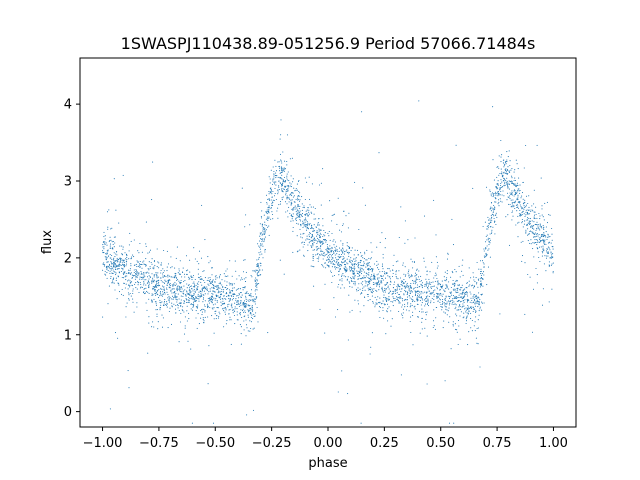 The height and width of the screenshot is (480, 640). I want to click on x-tick-label: −0.25, so click(272, 443).